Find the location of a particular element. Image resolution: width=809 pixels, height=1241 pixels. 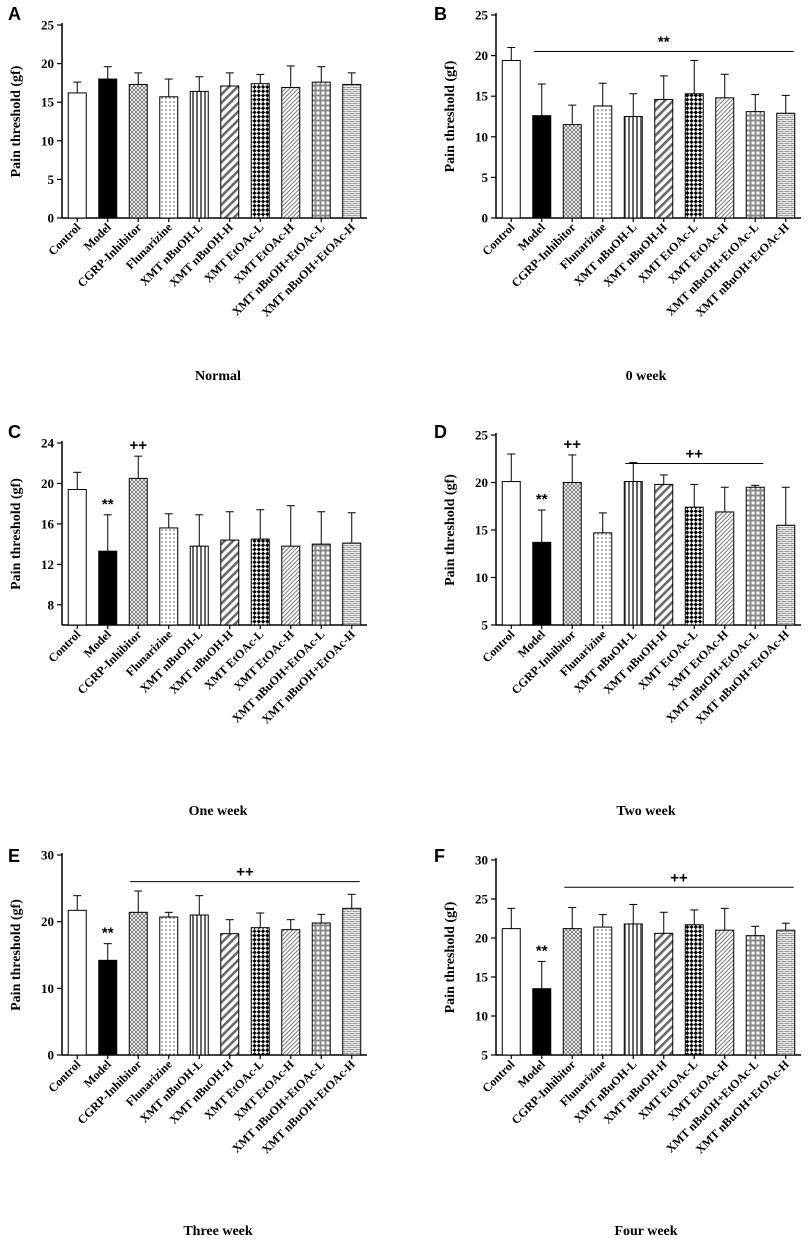

y-tick-label: 24 is located at coordinates (48, 443).